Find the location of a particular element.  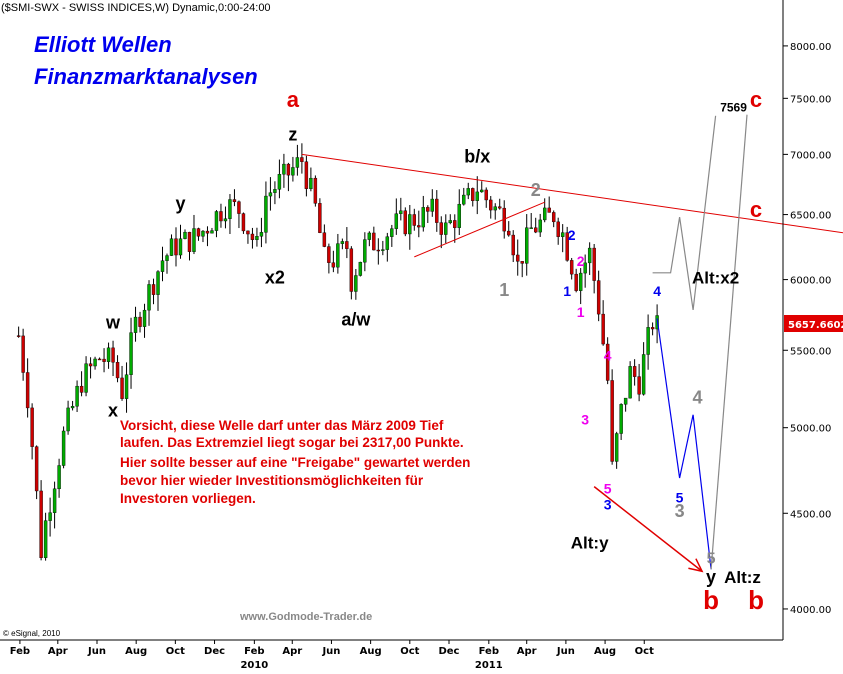

wave-label: 1 is located at coordinates (581, 312).